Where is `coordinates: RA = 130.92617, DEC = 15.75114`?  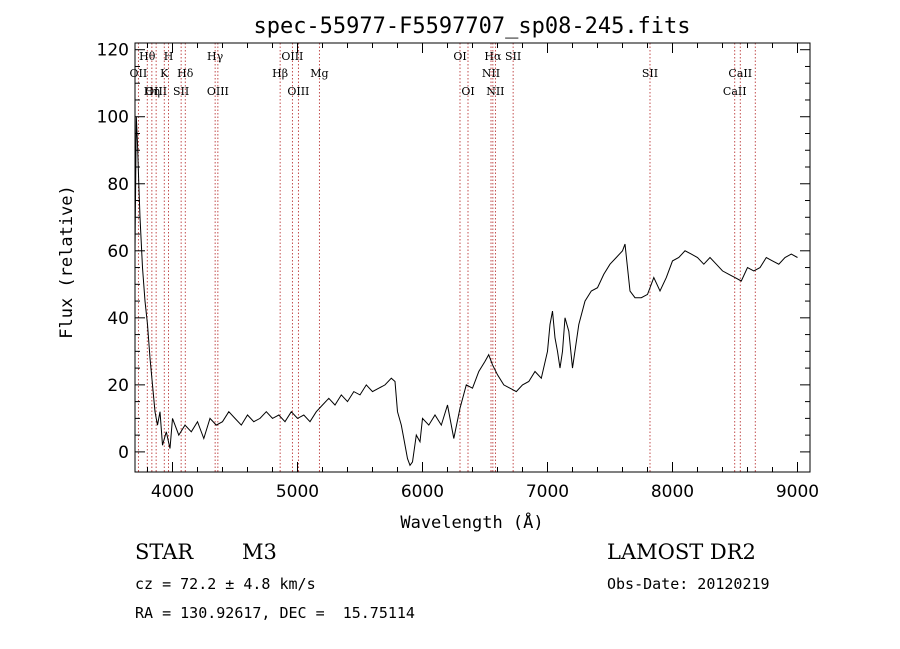 coordinates: RA = 130.92617, DEC = 15.75114 is located at coordinates (275, 613).